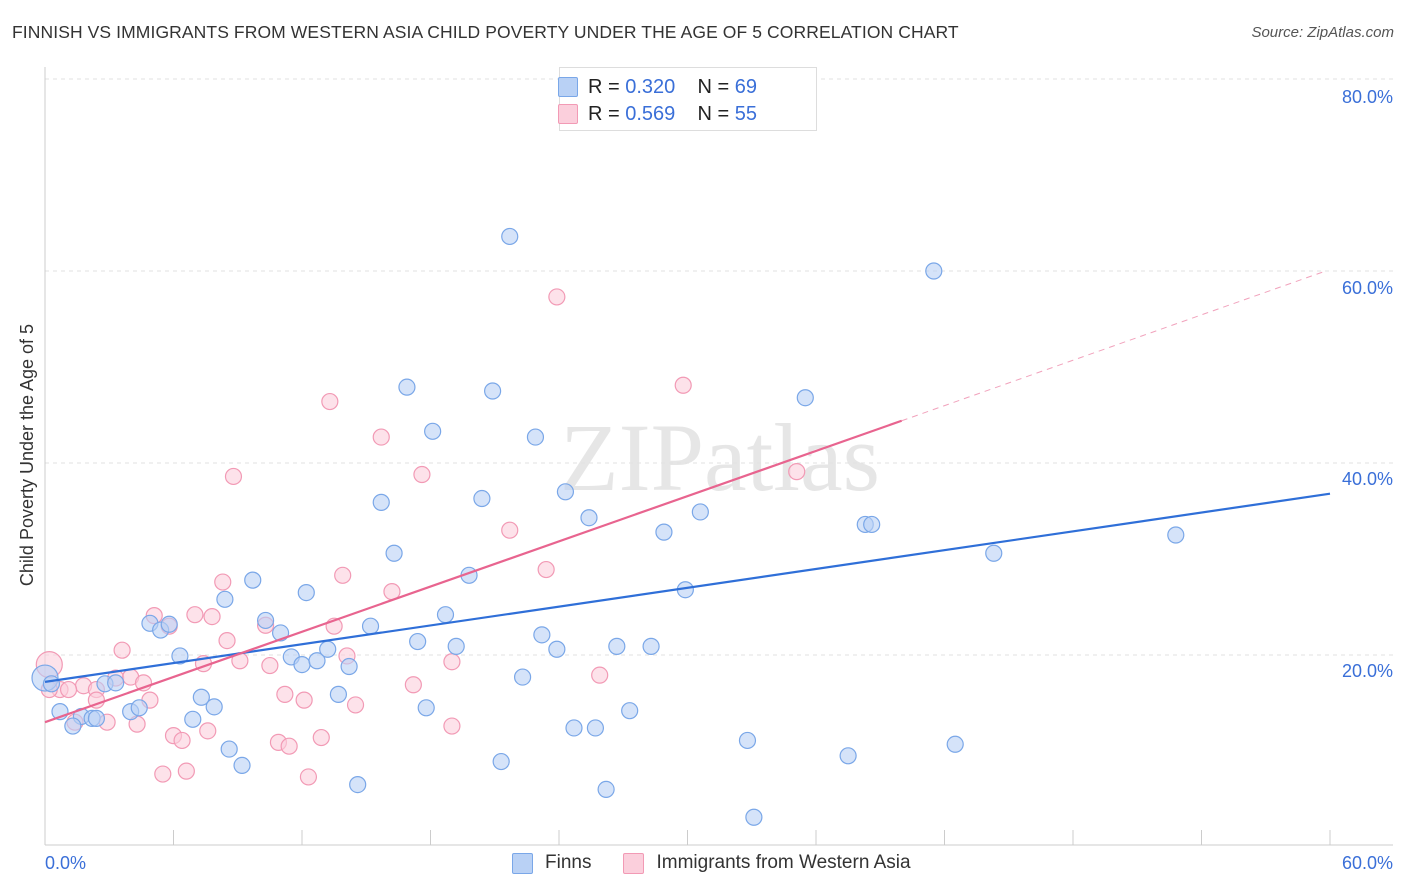 This screenshot has width=1406, height=892. What do you see at coordinates (650, 113) in the screenshot?
I see `r-value-immigrants: 0.569` at bounding box center [650, 113].